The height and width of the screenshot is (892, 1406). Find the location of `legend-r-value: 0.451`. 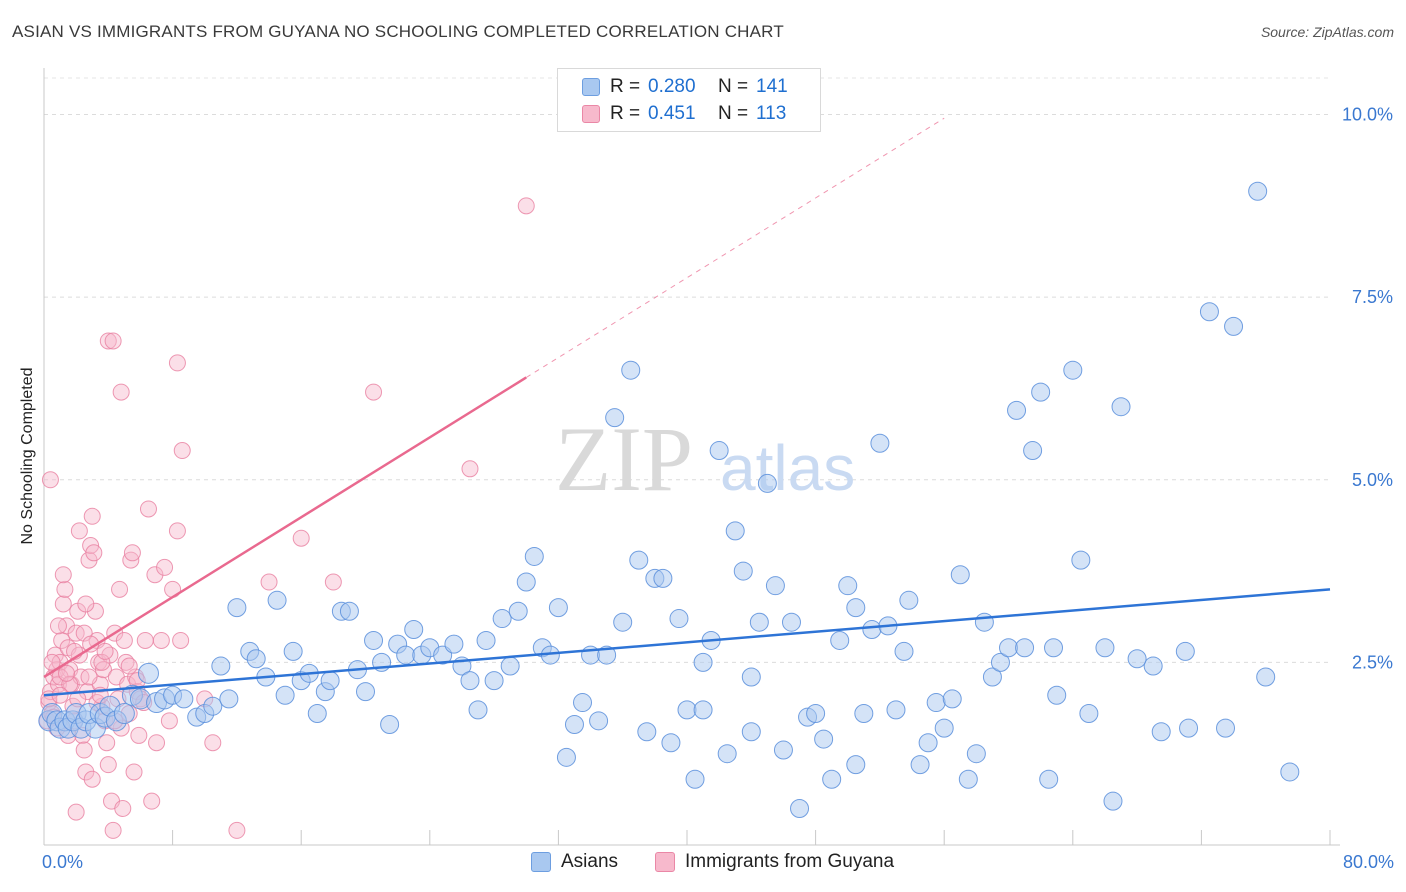

legend-r-value: 0.451 is located at coordinates (672, 113).